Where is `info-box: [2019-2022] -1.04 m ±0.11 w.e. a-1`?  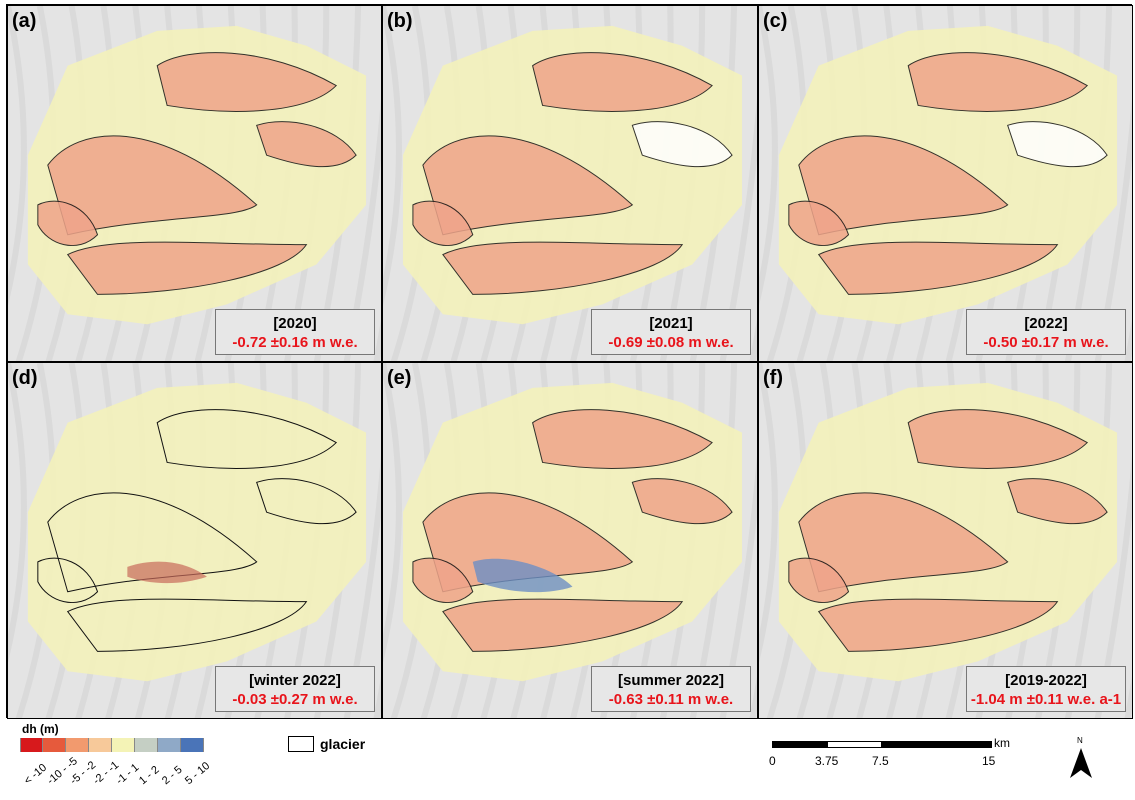
info-box: [2019-2022] -1.04 m ±0.11 w.e. a-1 is located at coordinates (1046, 689).